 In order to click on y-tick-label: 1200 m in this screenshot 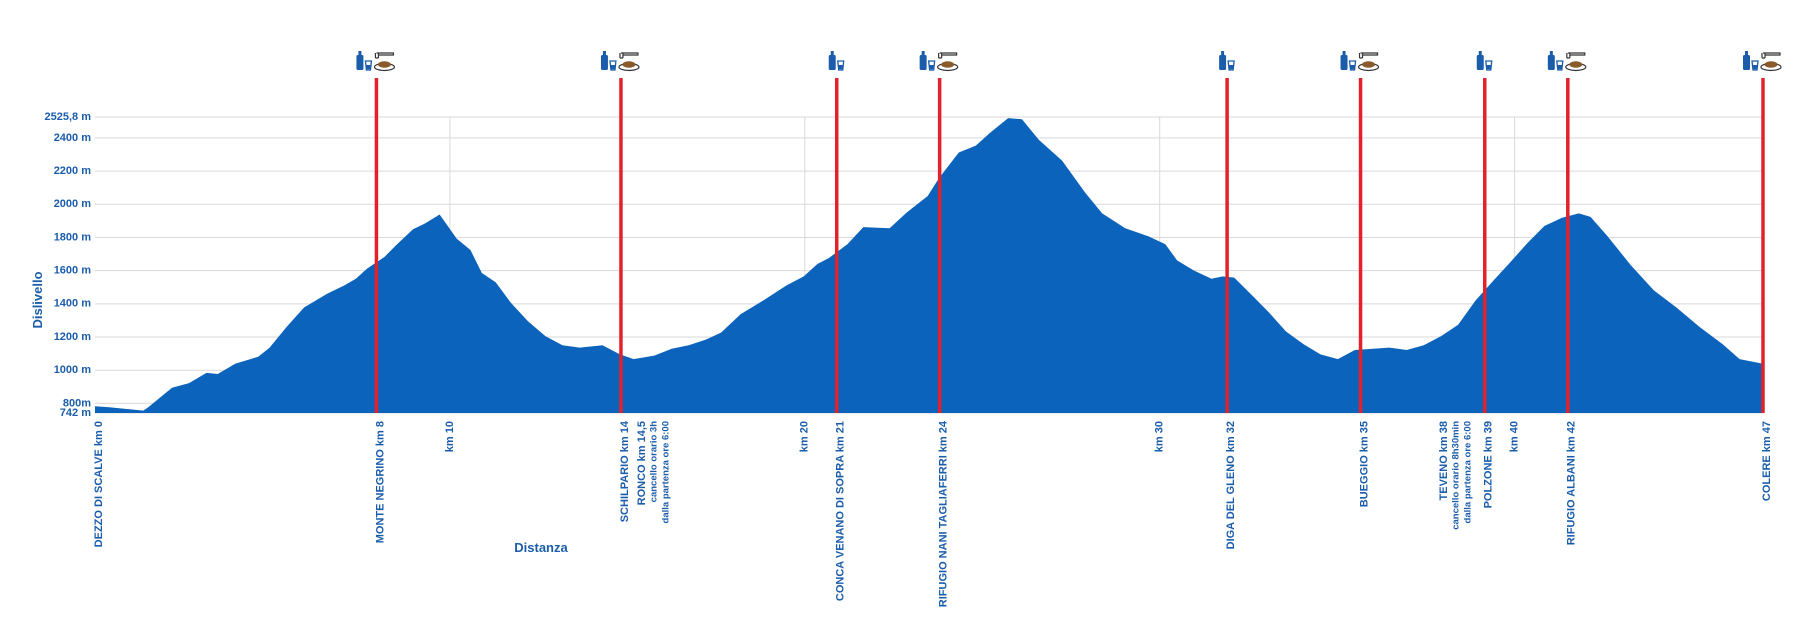, I will do `click(73, 337)`.